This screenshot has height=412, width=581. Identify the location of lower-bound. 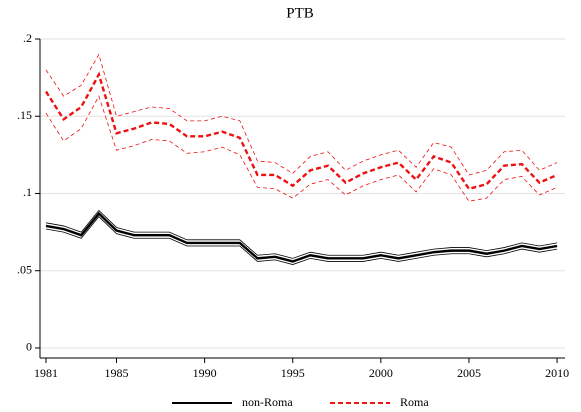
(301, 240).